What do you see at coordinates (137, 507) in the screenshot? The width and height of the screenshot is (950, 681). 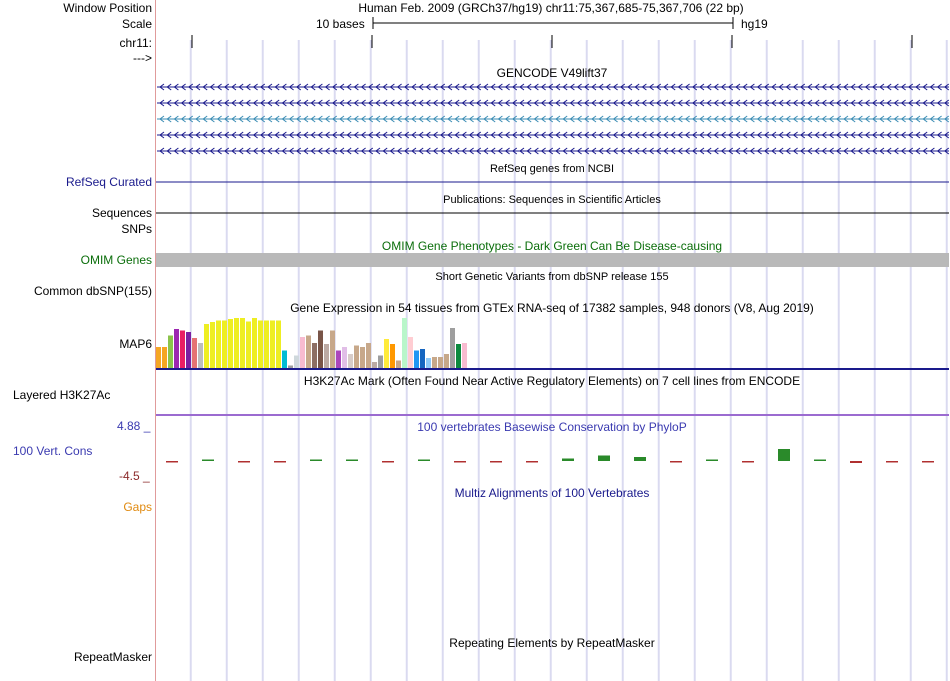 I see `gaps-label: Gaps` at bounding box center [137, 507].